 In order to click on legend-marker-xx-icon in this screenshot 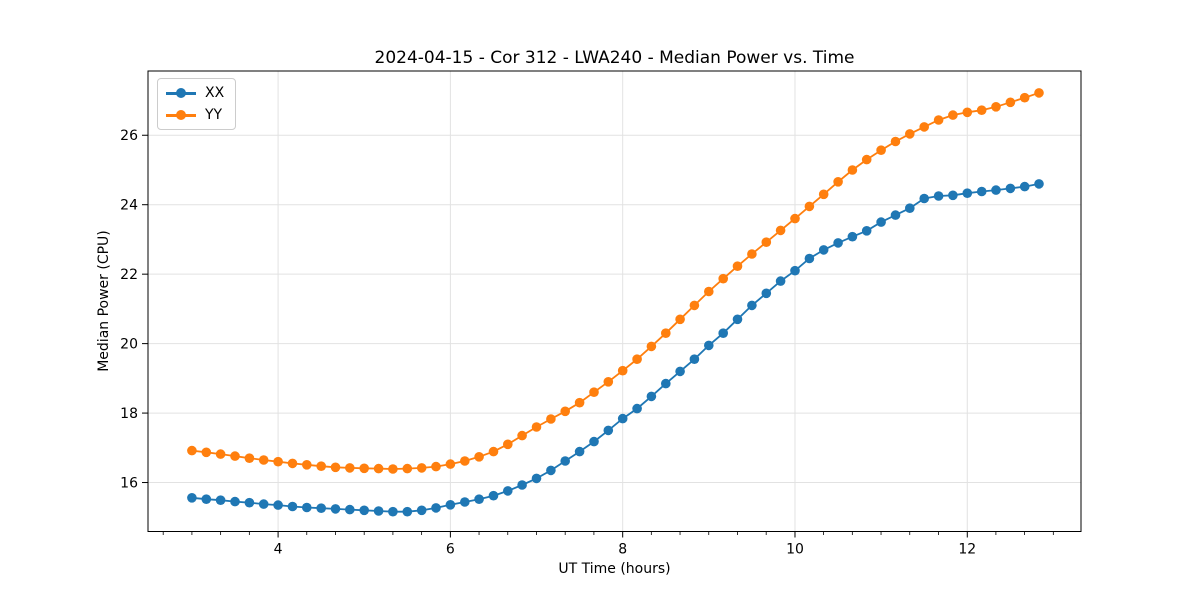, I will do `click(181, 93)`.